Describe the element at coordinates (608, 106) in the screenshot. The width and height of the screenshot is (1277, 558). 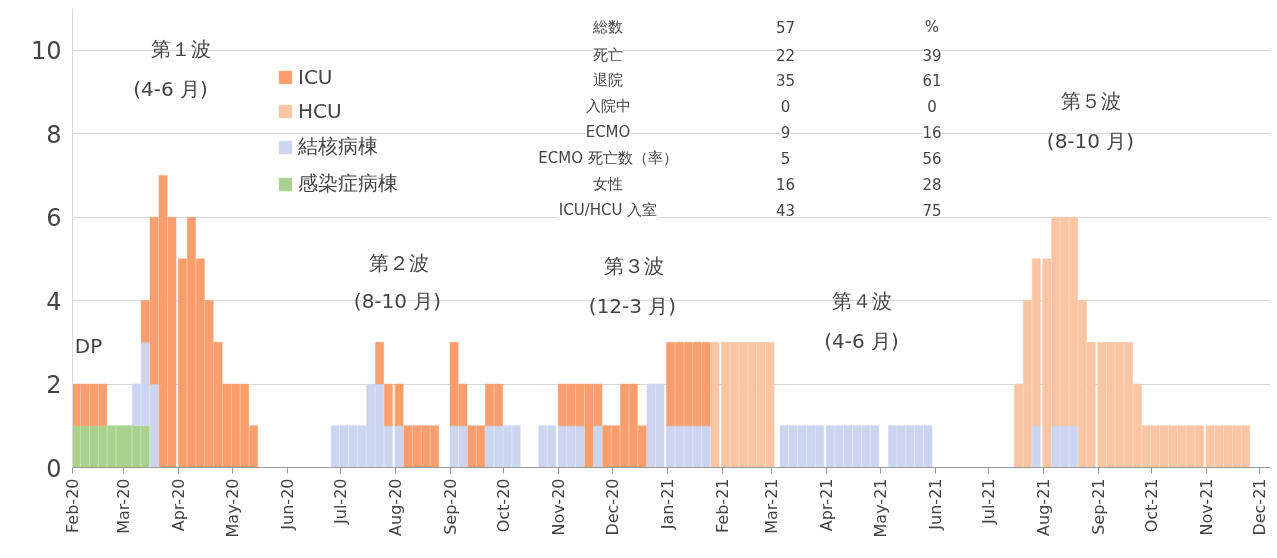
I see `annotation: 入院中` at that location.